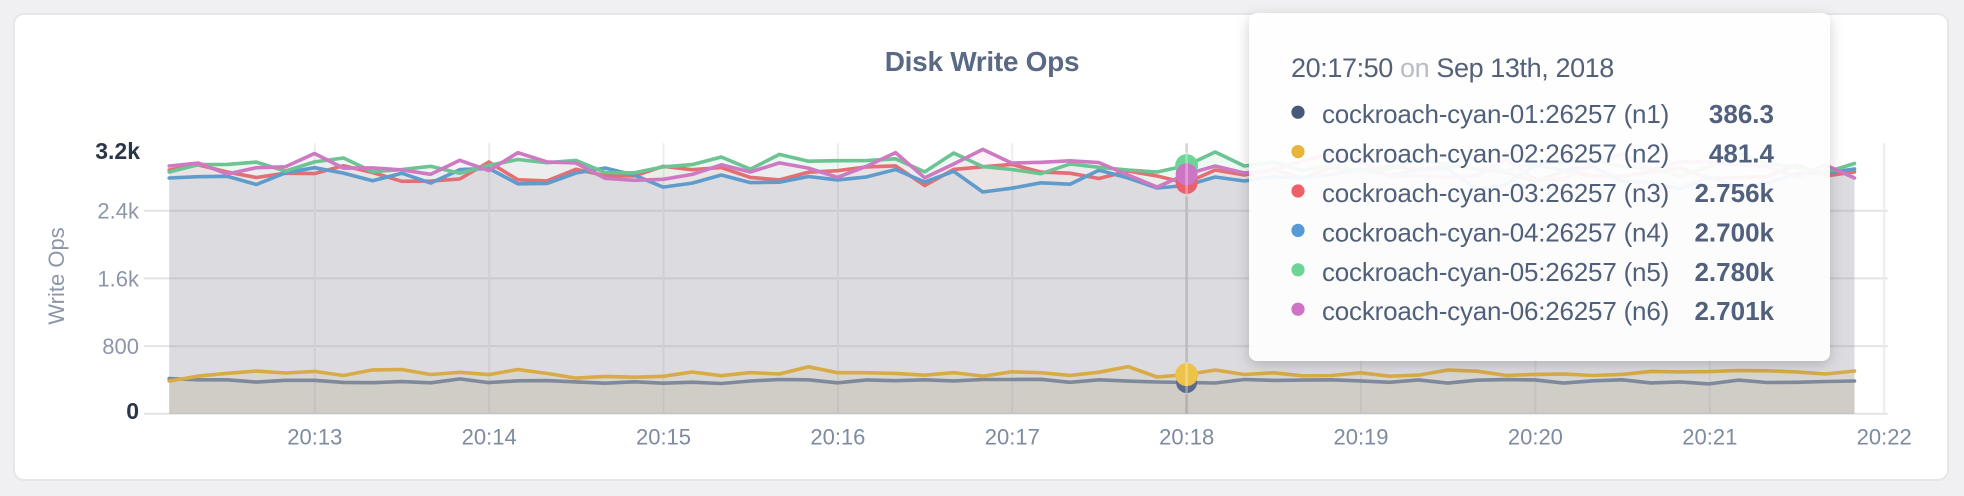  Describe the element at coordinates (1734, 311) in the screenshot. I see `svg-text: 2.701k` at that location.